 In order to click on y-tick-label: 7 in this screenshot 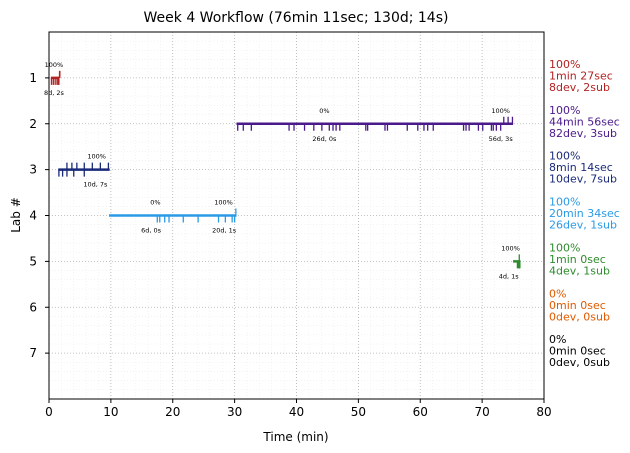, I will do `click(33, 353)`.